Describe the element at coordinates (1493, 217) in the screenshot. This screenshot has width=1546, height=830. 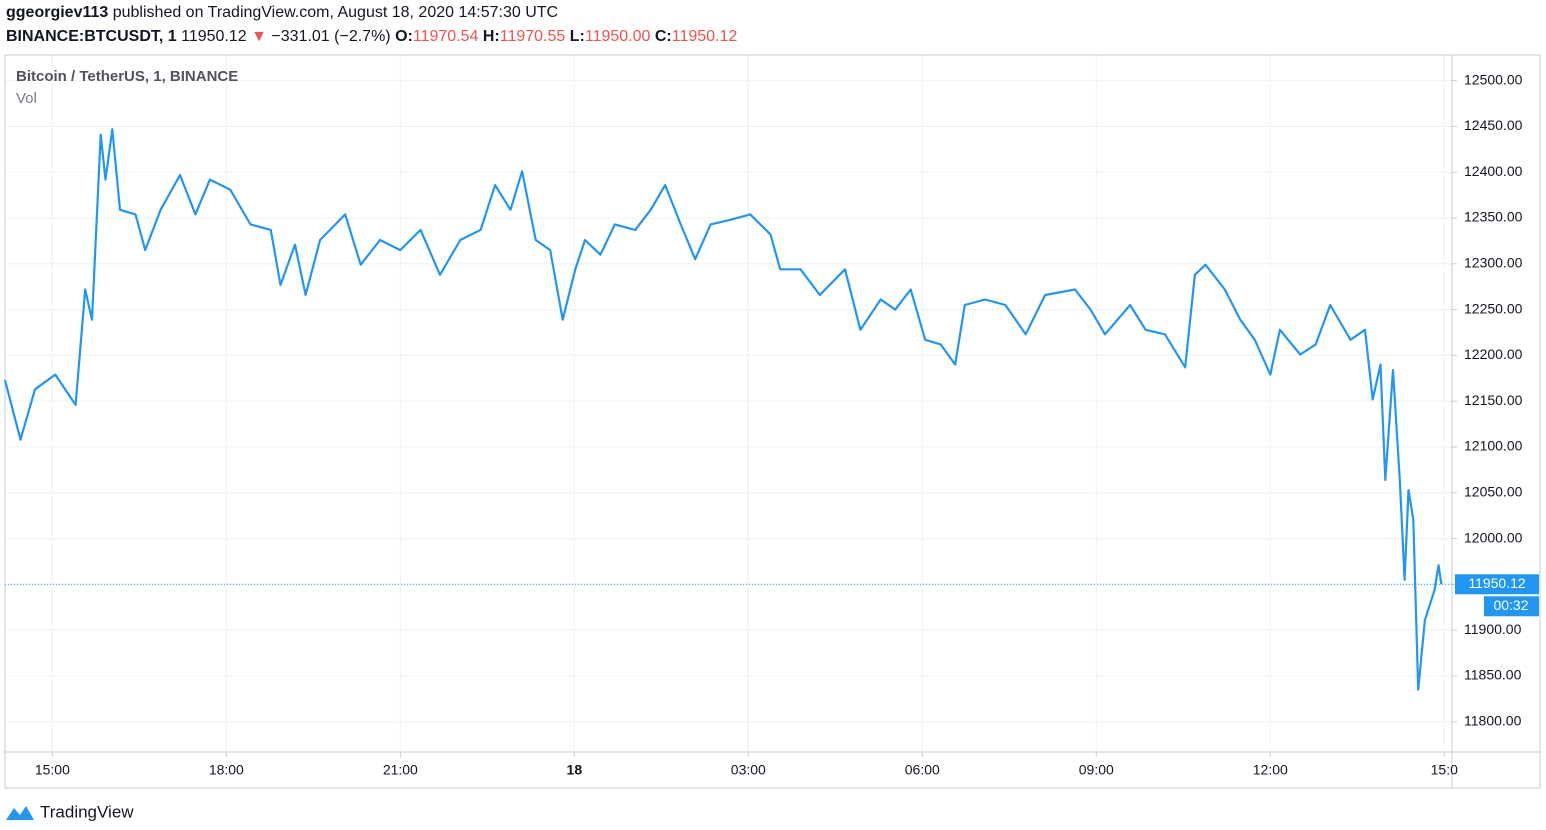
I see `y-tick-label: 12350.00` at that location.